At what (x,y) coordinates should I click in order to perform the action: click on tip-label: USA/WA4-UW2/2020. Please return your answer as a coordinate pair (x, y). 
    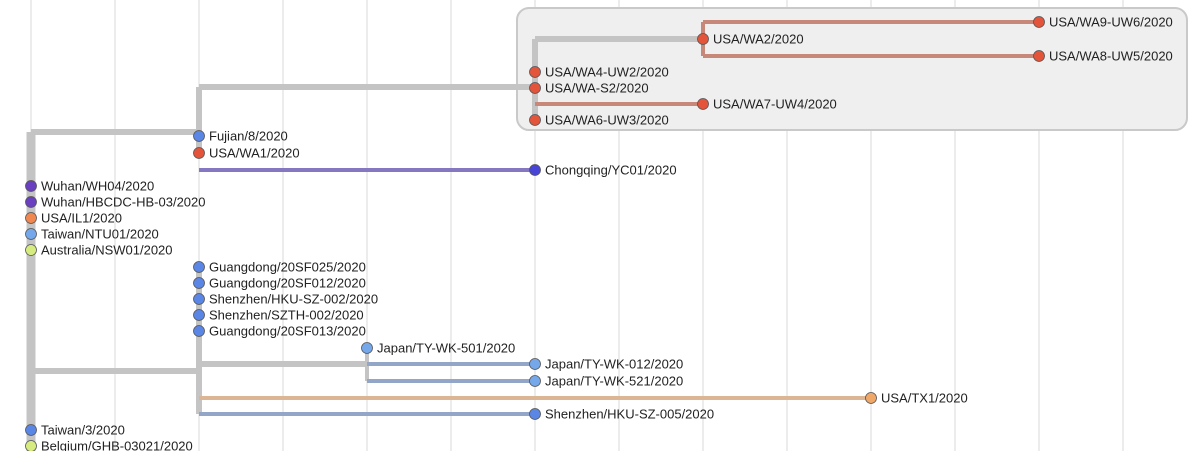
    Looking at the image, I should click on (607, 72).